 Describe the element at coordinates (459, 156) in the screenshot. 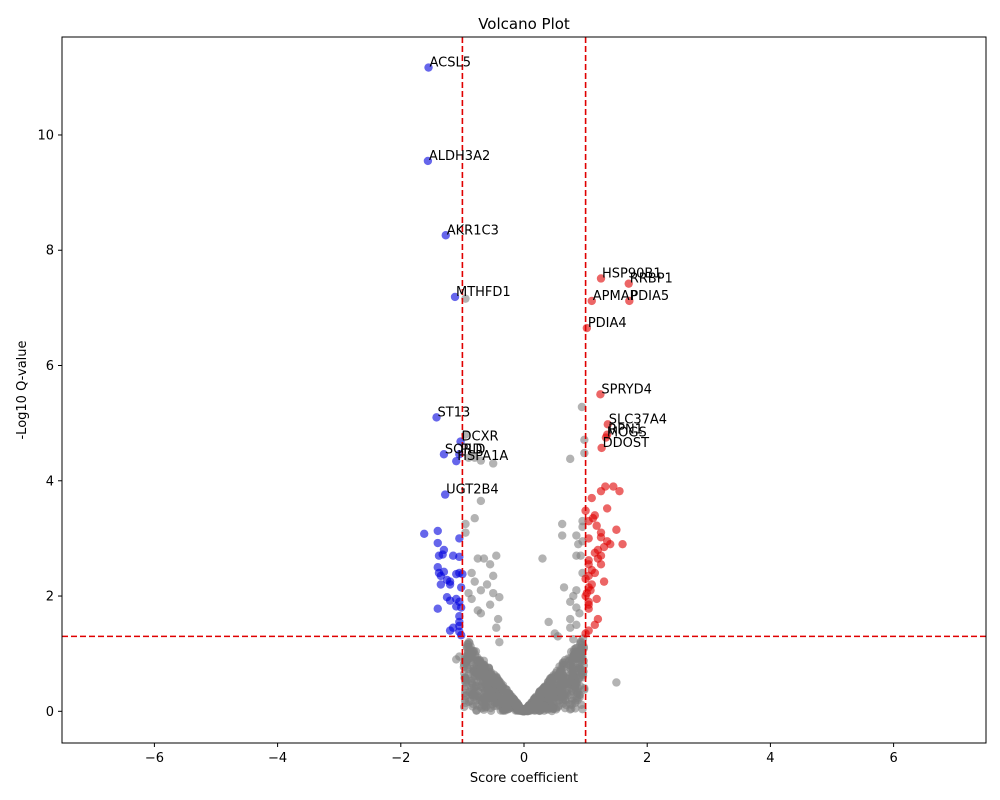

I see `gene-label-aldh3a2: ALDH3A2` at that location.